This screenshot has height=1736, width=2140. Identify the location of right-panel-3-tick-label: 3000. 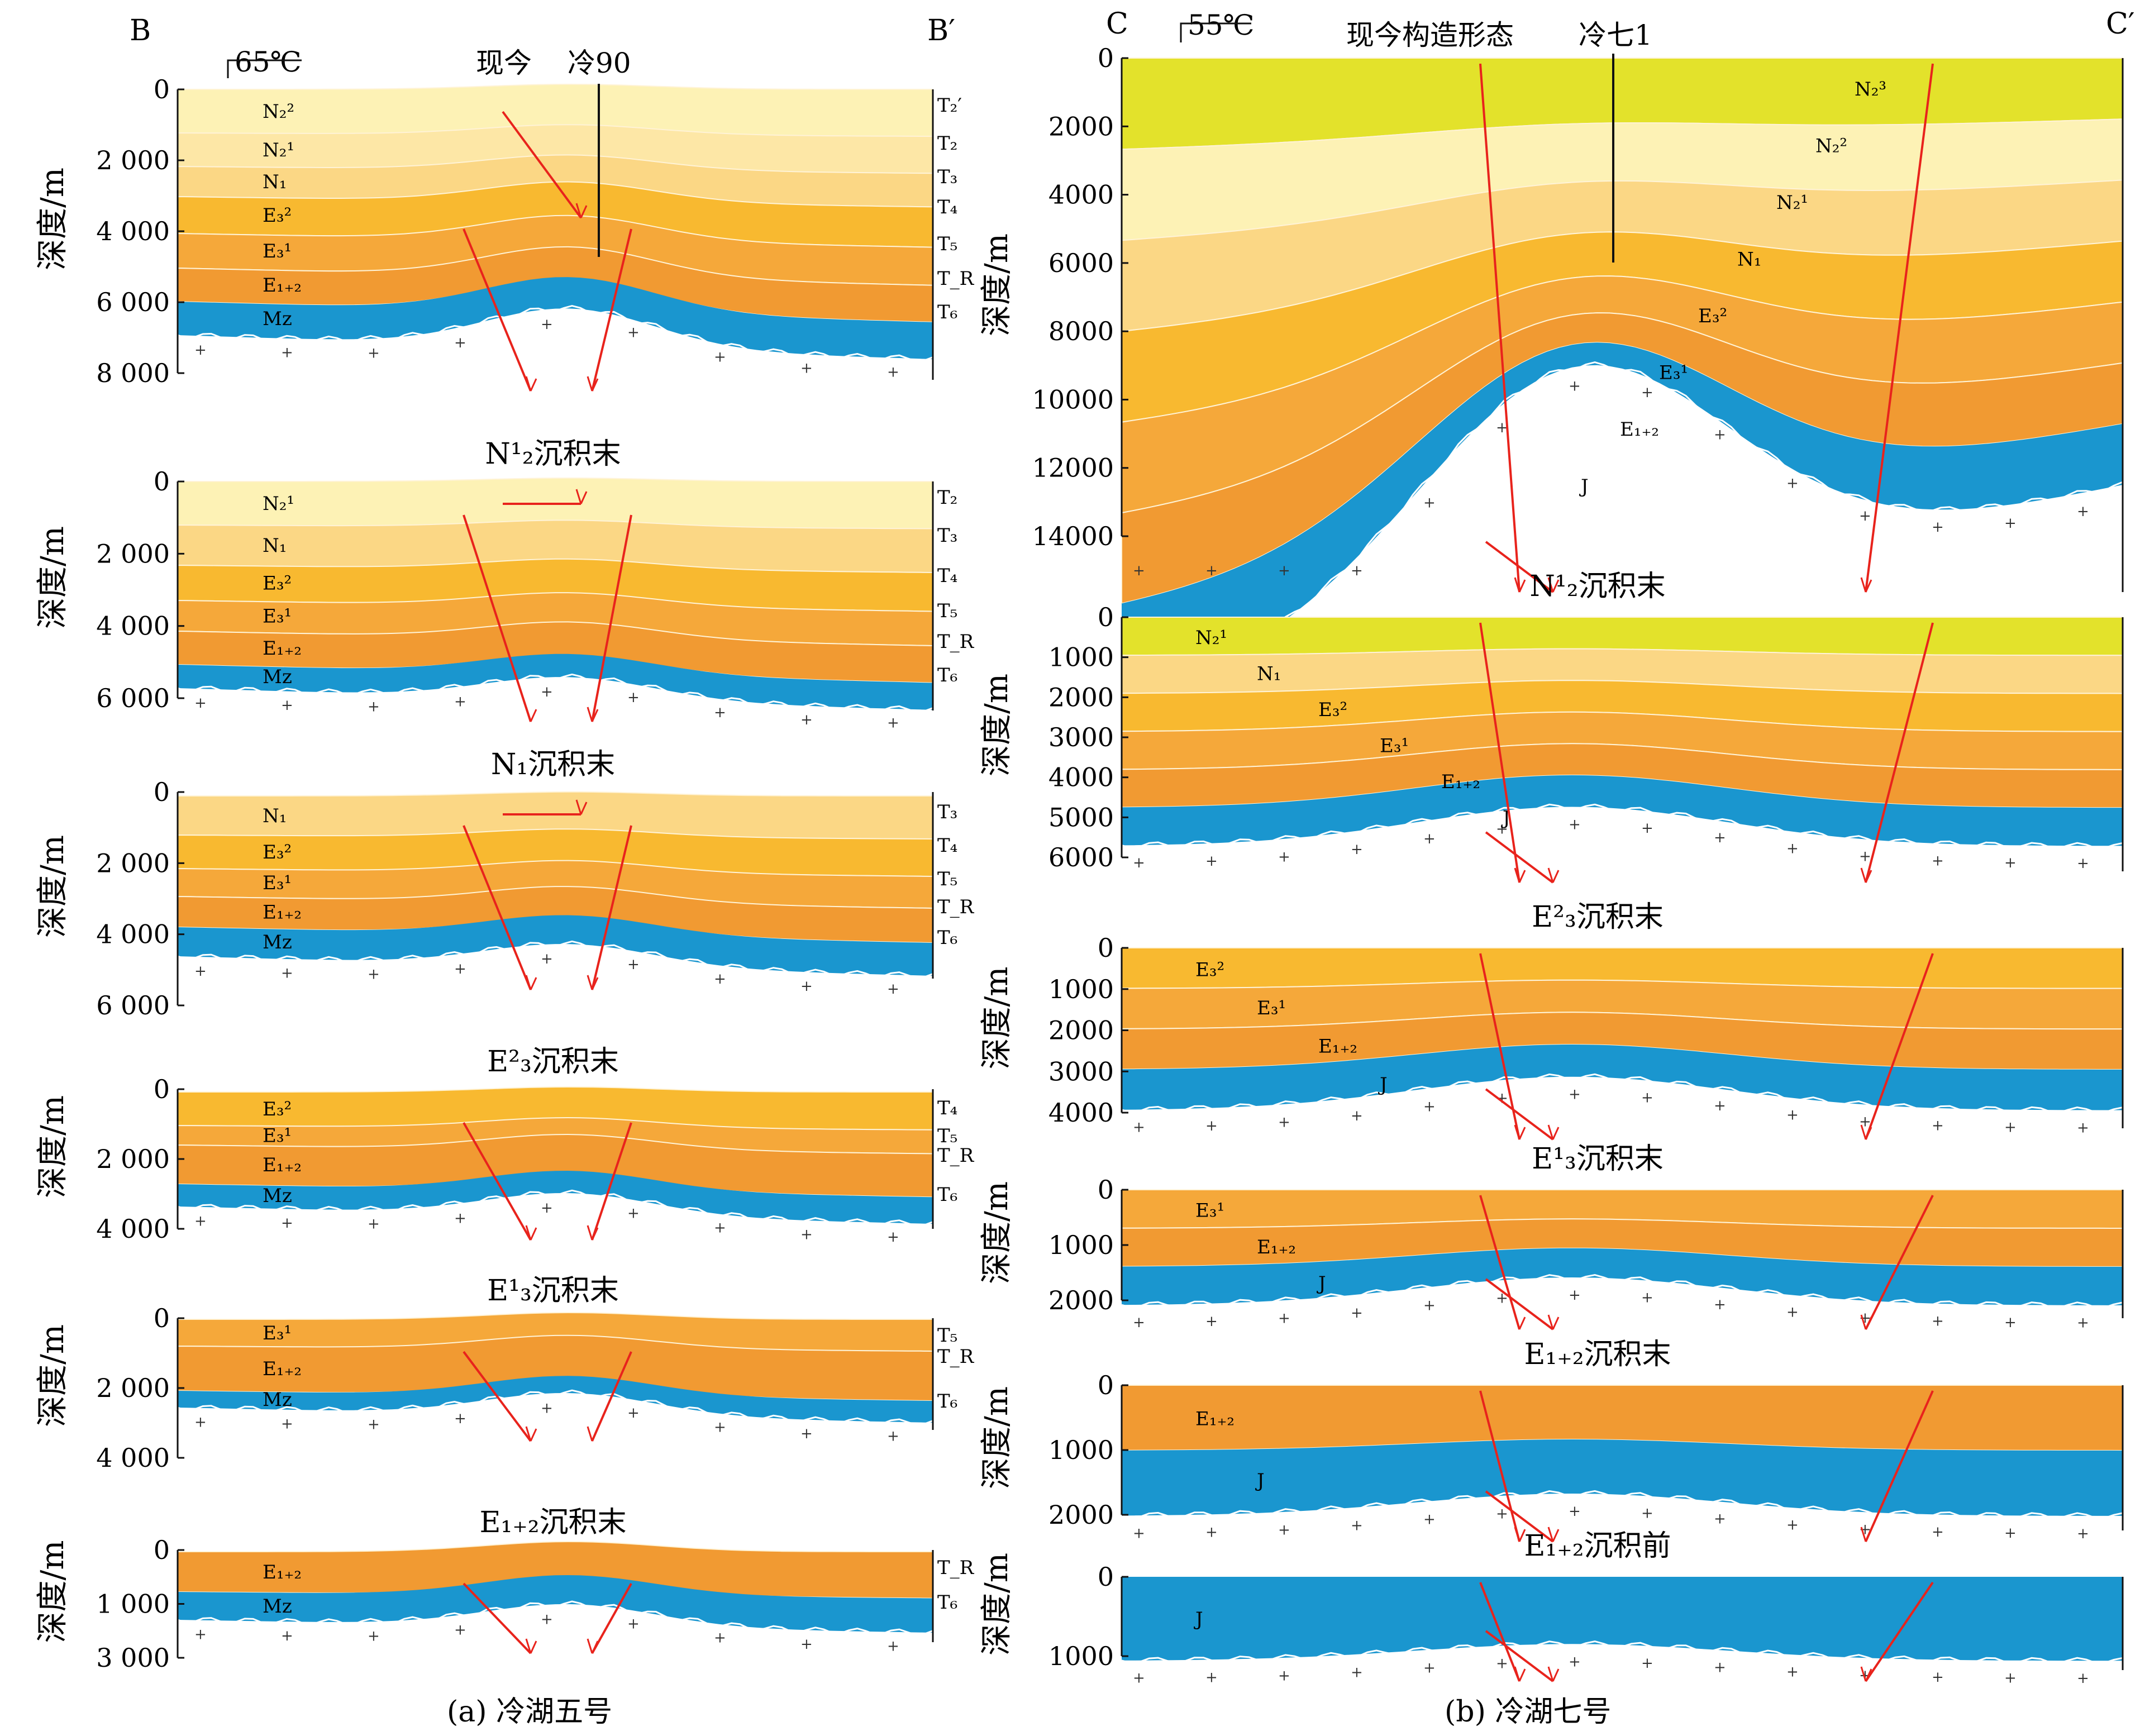
(1081, 1071).